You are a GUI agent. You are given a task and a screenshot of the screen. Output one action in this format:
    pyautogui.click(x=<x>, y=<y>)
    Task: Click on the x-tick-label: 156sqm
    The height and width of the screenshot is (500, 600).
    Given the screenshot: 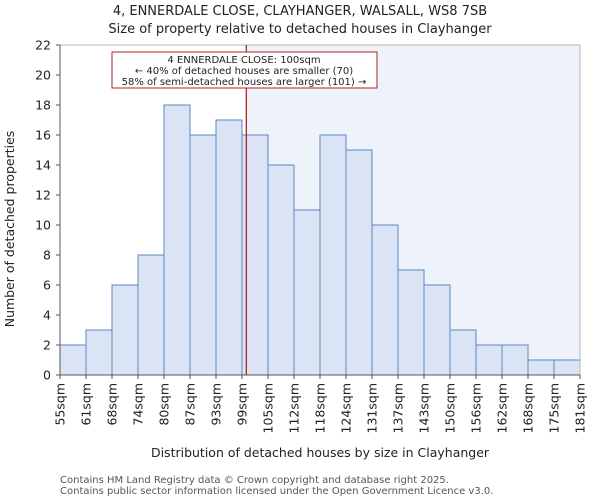 What is the action you would take?
    pyautogui.click(x=476, y=408)
    